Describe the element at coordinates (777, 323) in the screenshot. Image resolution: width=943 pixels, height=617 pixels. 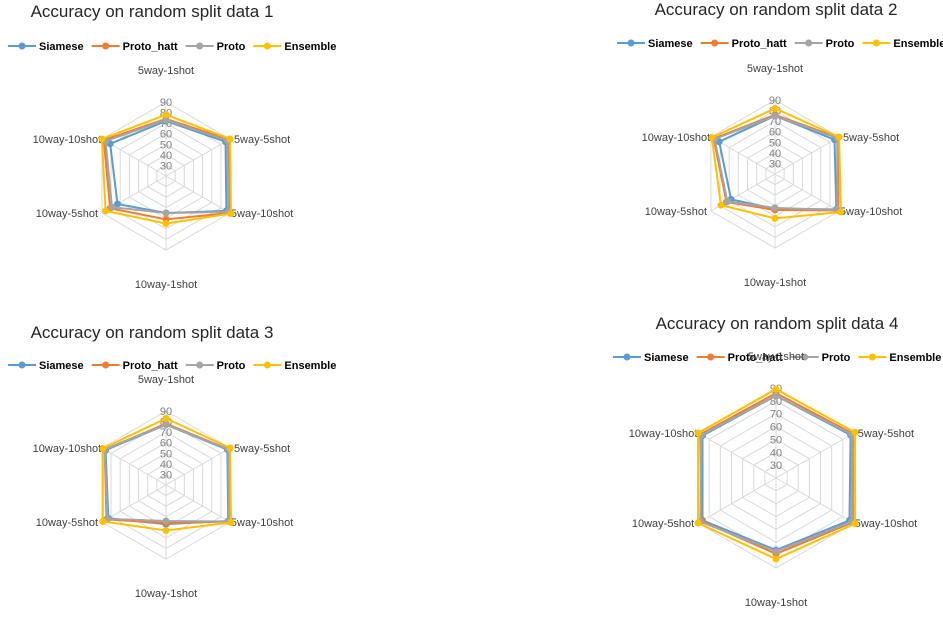
I see `chart-title: Accuracy on random split data 4` at that location.